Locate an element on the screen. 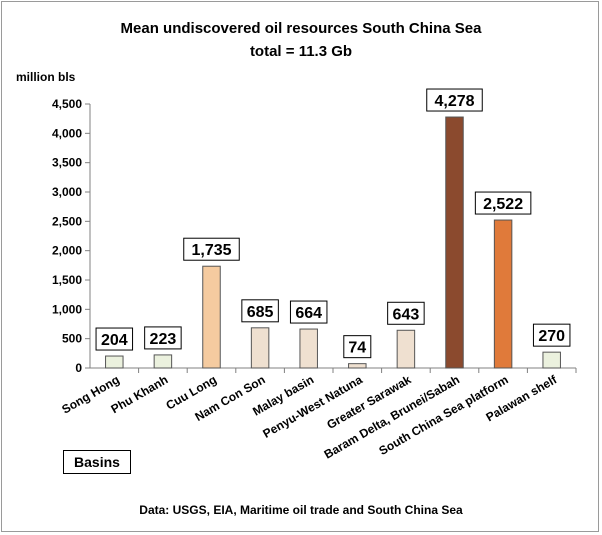 Image resolution: width=602 pixels, height=535 pixels. chart-subtitle: total = 11.3 Gb is located at coordinates (301, 51).